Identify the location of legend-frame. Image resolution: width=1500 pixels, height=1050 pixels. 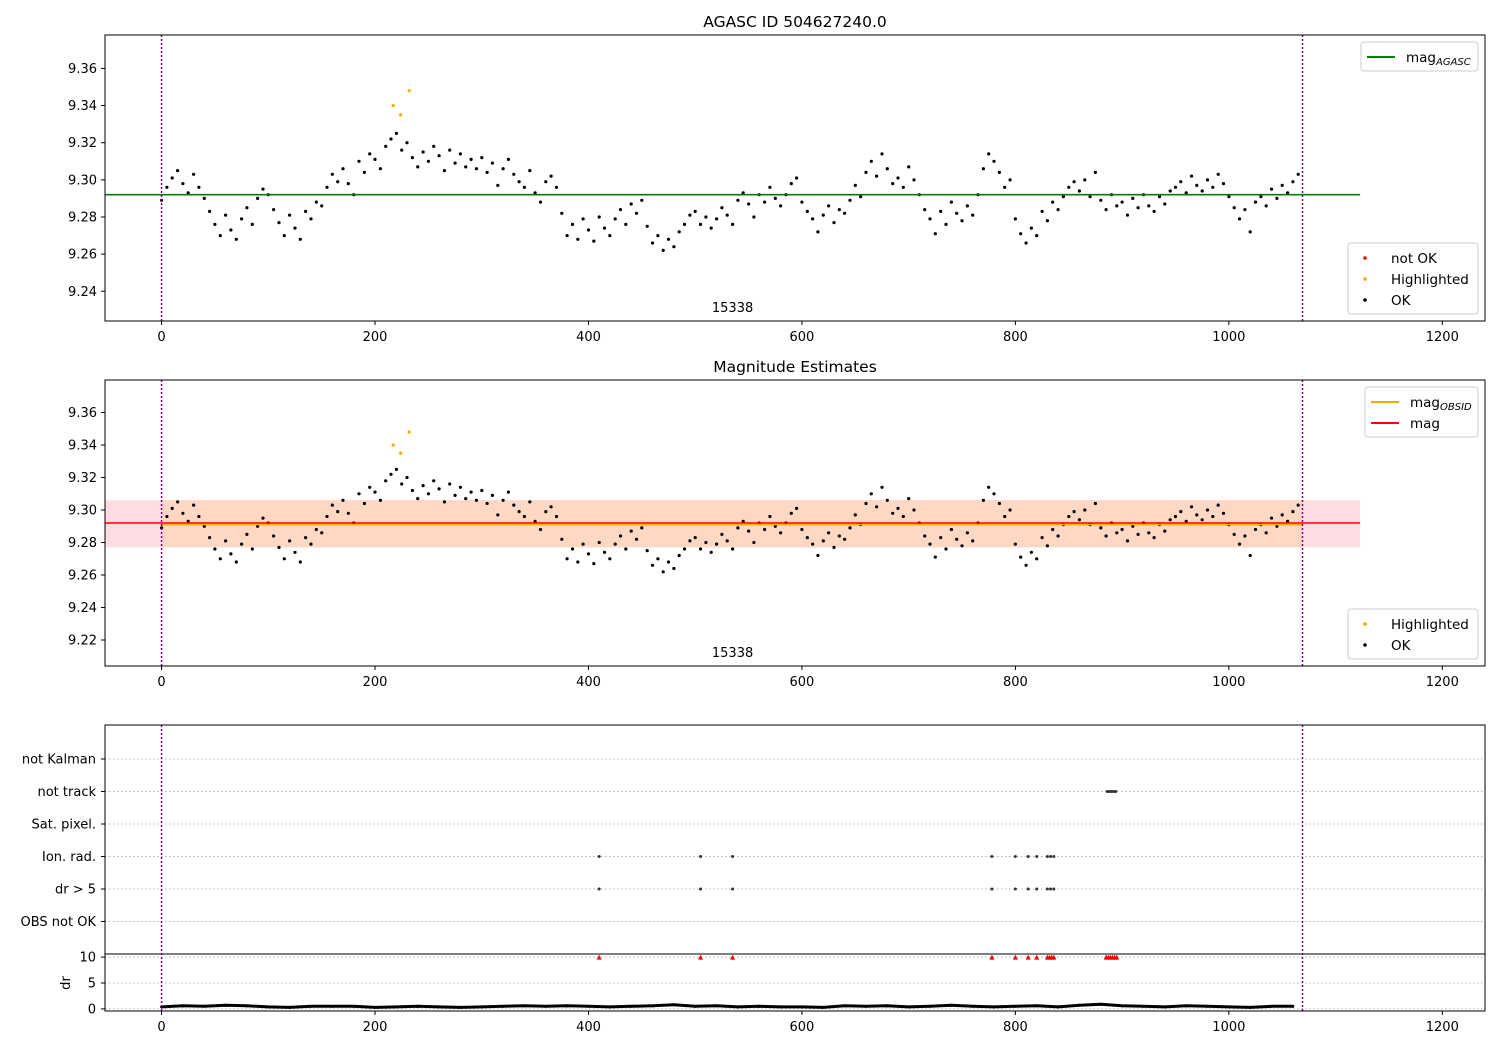
(1413, 278).